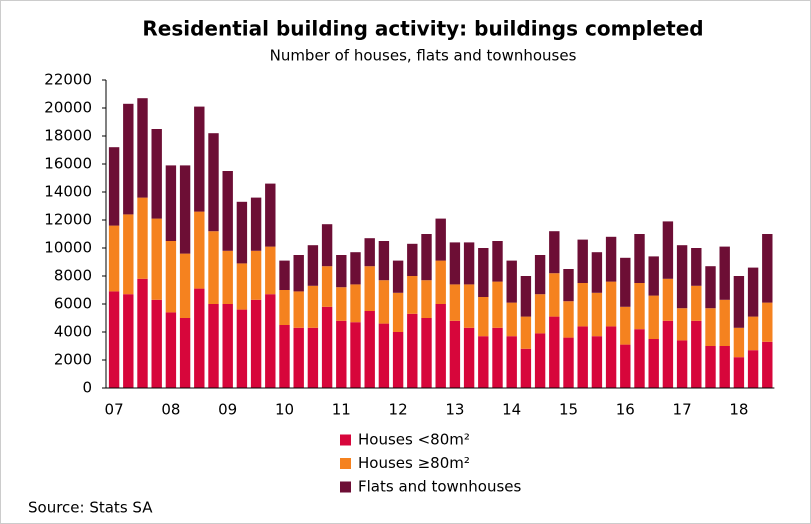  Describe the element at coordinates (68, 80) in the screenshot. I see `y-tick-label: 22000` at that location.